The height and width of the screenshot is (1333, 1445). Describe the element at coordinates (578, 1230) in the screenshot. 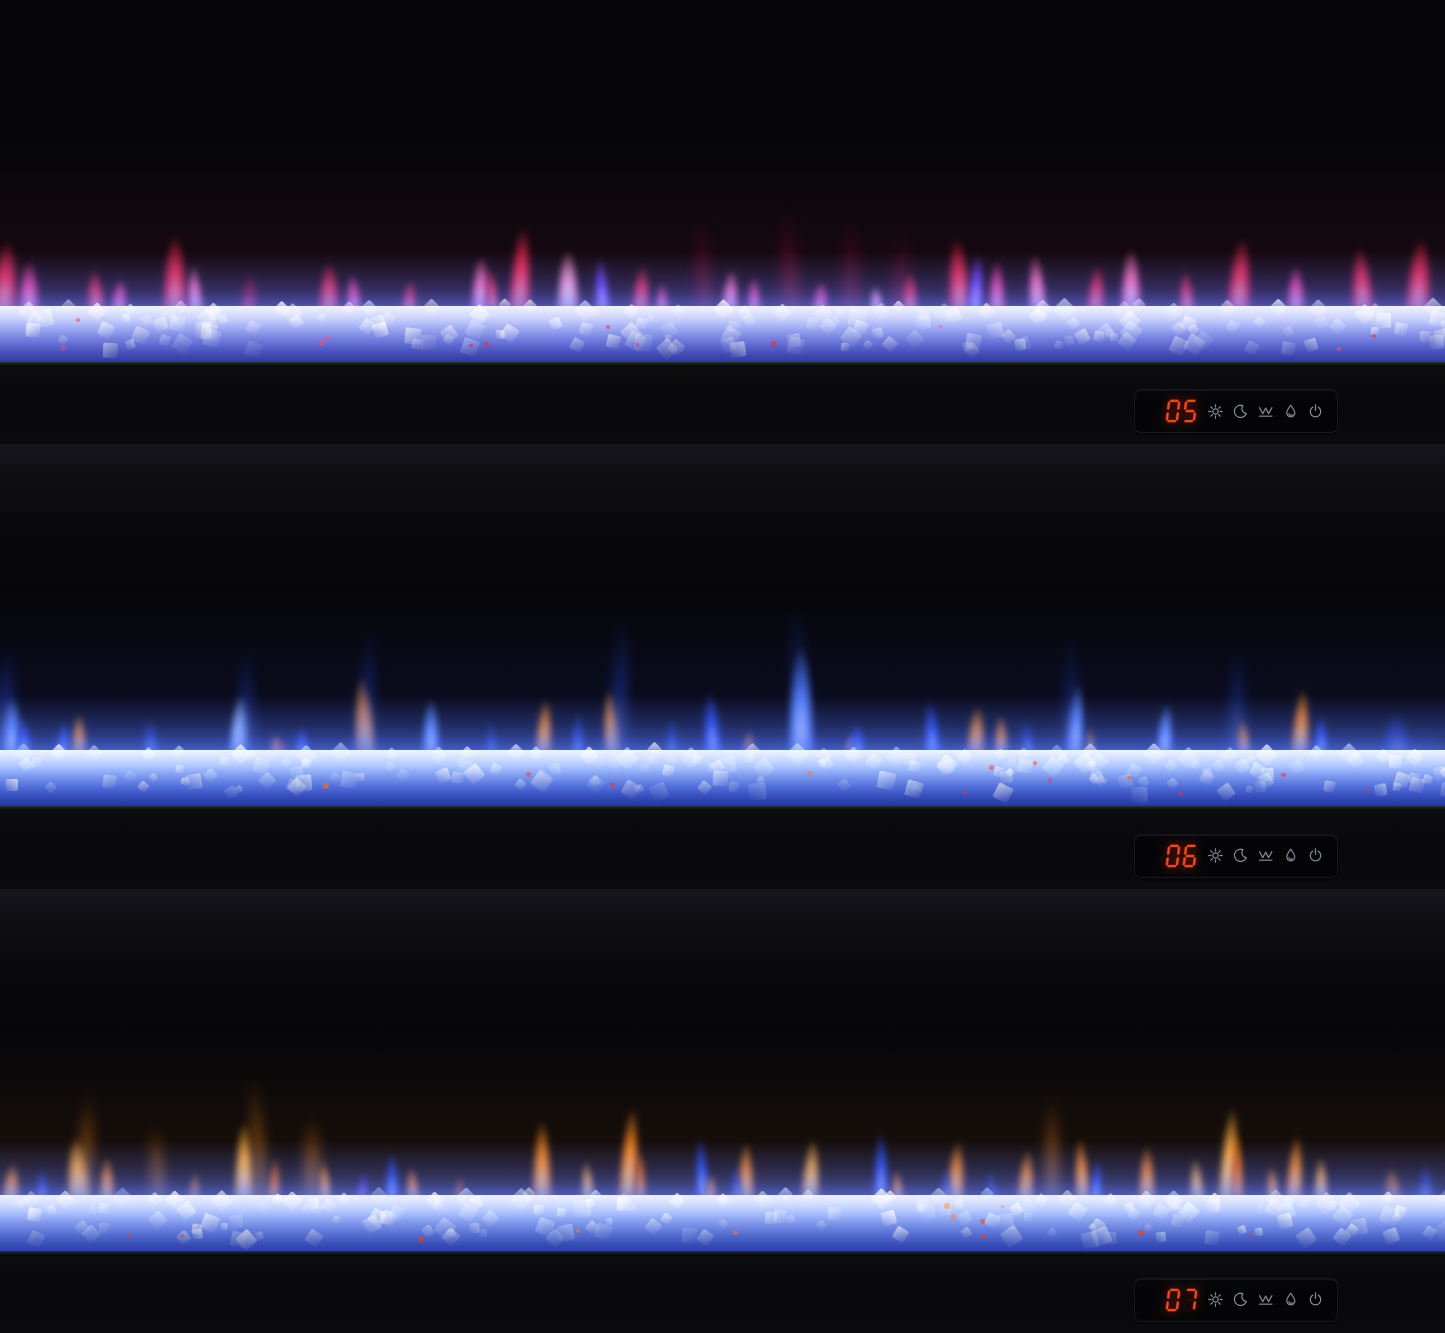

I see `ember-speck` at that location.